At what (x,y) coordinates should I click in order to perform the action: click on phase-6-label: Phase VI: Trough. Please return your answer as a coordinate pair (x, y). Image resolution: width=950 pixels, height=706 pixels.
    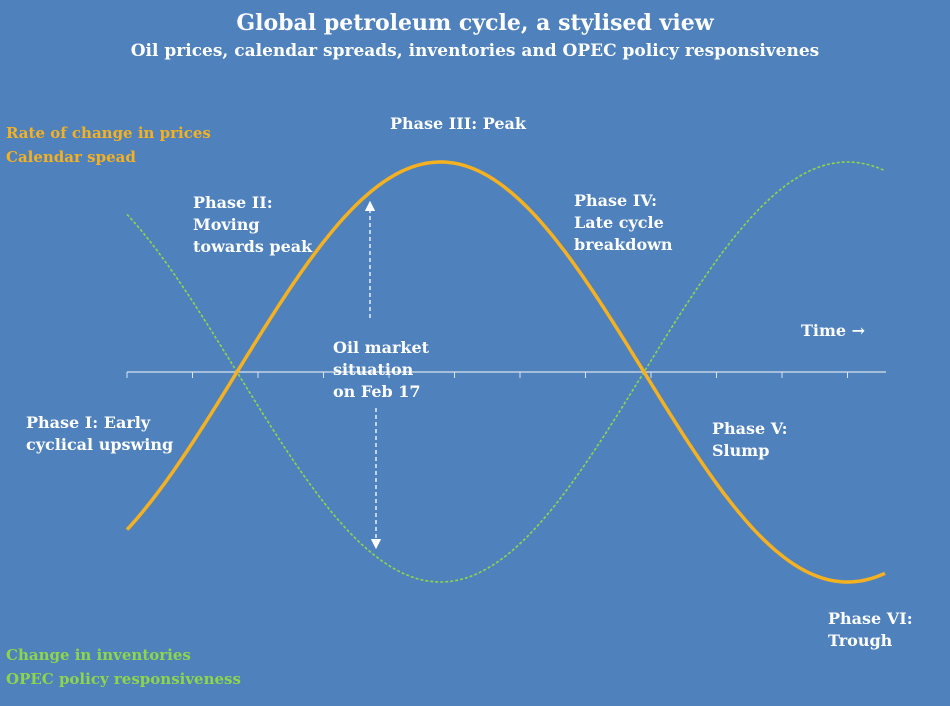
    Looking at the image, I should click on (870, 629).